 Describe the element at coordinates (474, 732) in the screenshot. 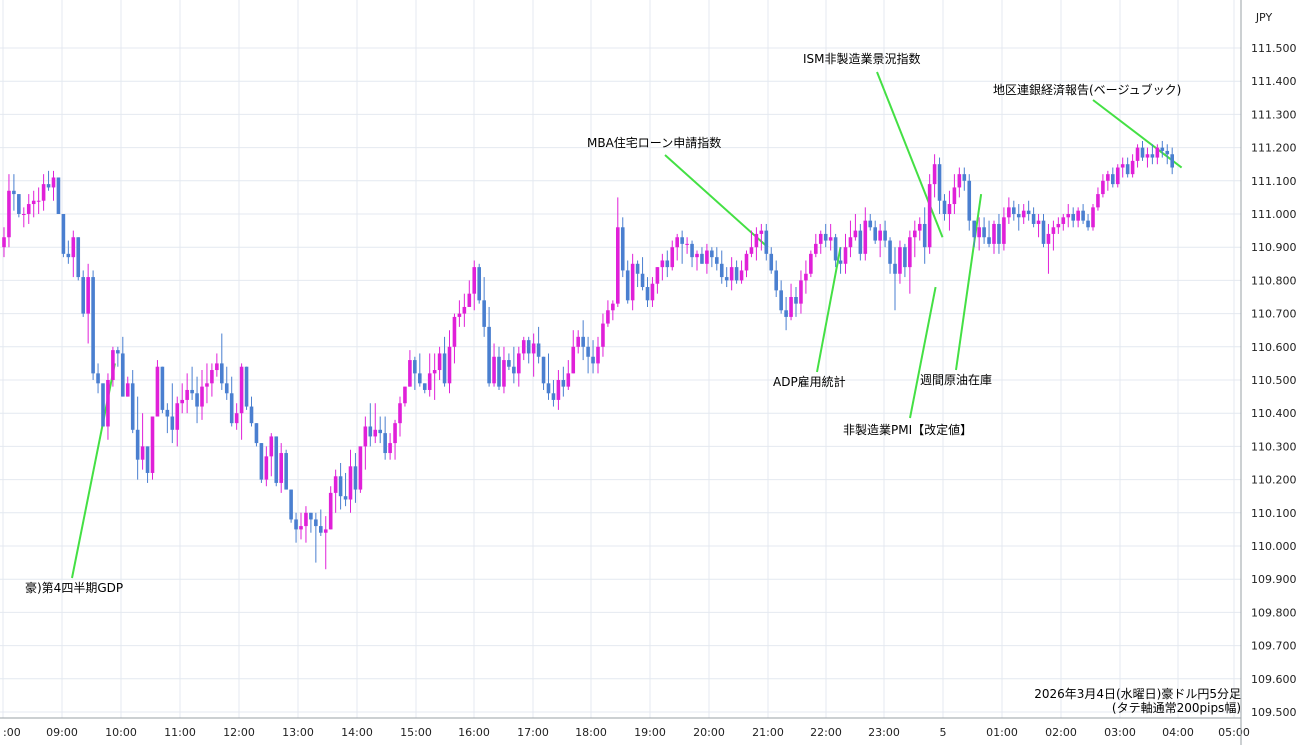

I see `x-tick-label: 16:00` at that location.